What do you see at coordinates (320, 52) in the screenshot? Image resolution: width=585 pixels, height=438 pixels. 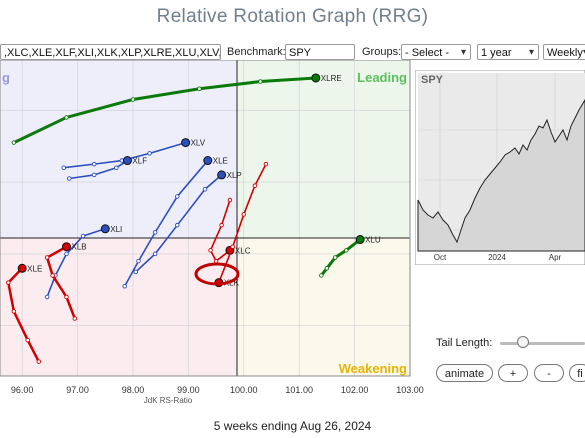 I see `benchmark-input: SPY` at bounding box center [320, 52].